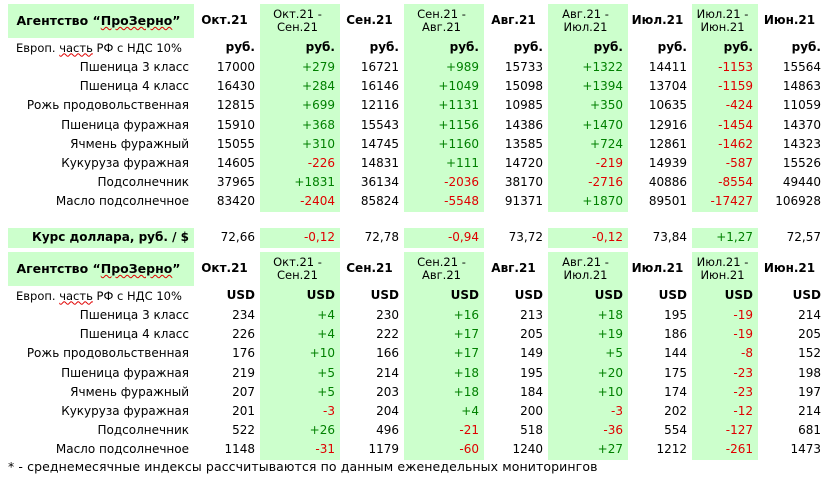 This screenshot has width=834, height=482. I want to click on price-cell: 16430, so click(235, 86).